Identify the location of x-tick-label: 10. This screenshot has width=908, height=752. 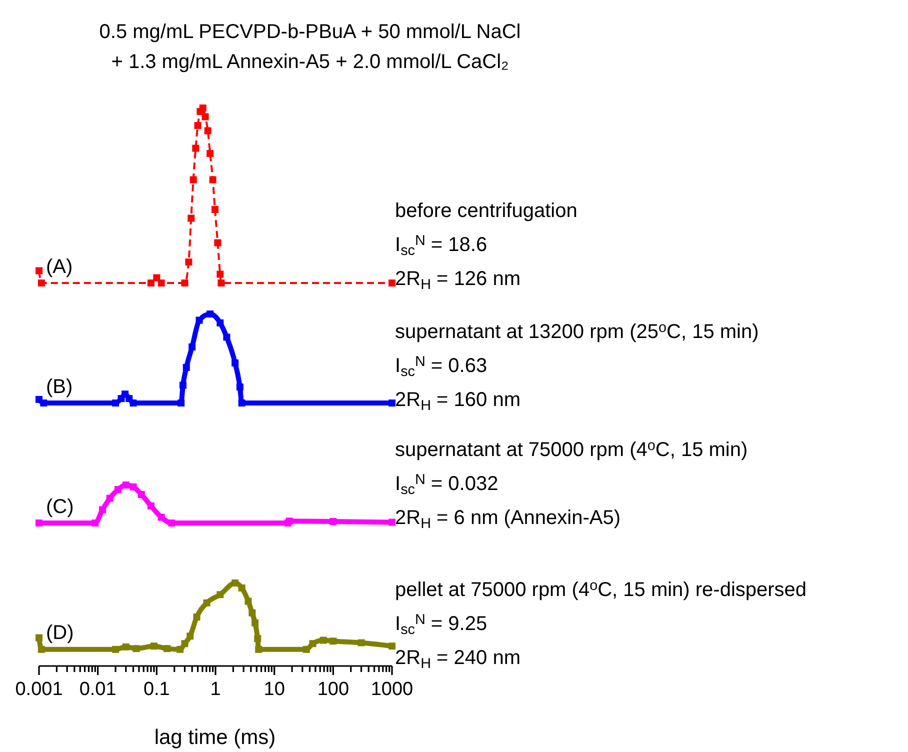
(274, 689).